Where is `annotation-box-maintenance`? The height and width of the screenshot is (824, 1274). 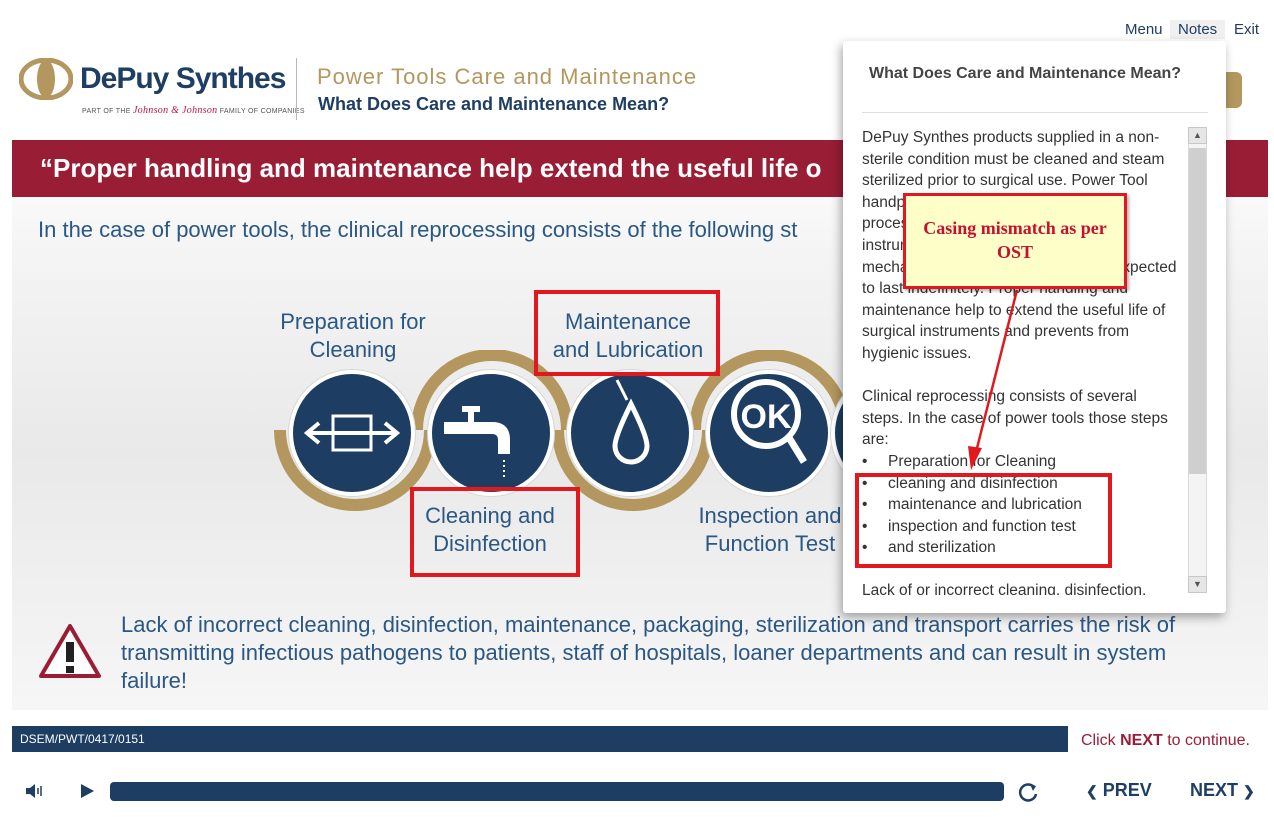
annotation-box-maintenance is located at coordinates (627, 333).